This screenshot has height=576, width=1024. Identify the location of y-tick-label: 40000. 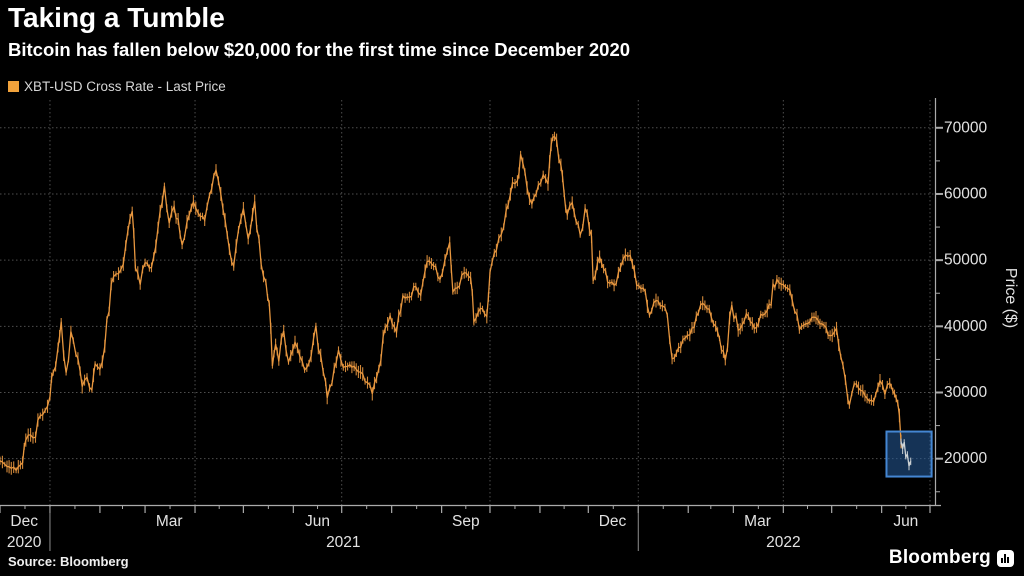
(965, 326).